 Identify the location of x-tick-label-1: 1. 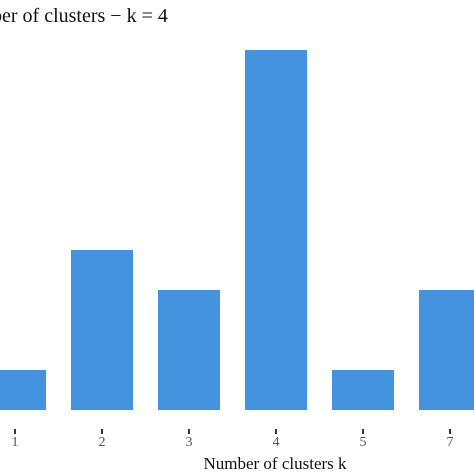
(15, 442).